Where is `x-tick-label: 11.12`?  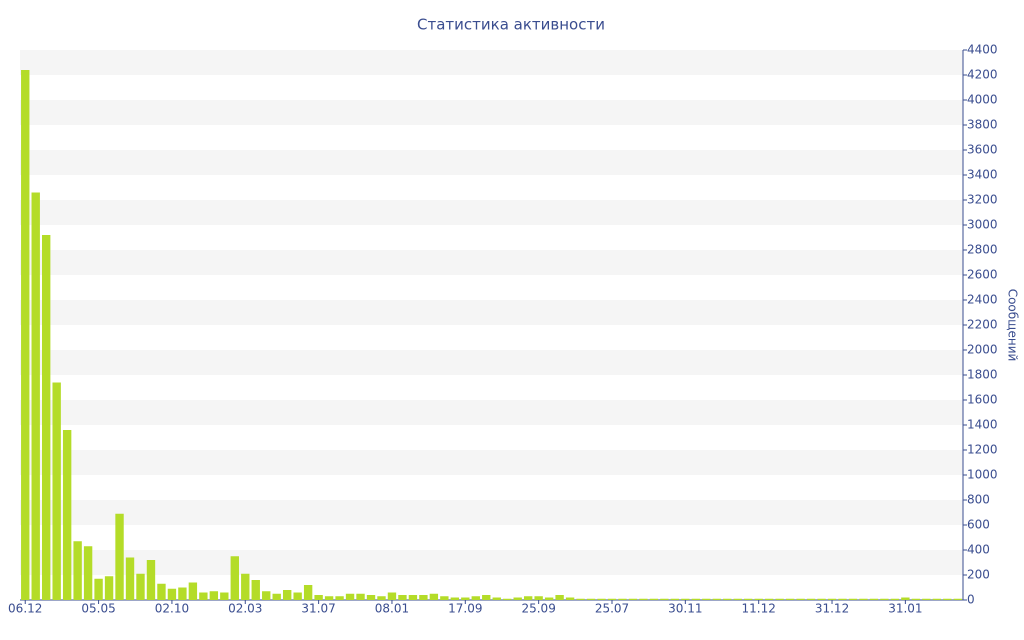
x-tick-label: 11.12 is located at coordinates (759, 609).